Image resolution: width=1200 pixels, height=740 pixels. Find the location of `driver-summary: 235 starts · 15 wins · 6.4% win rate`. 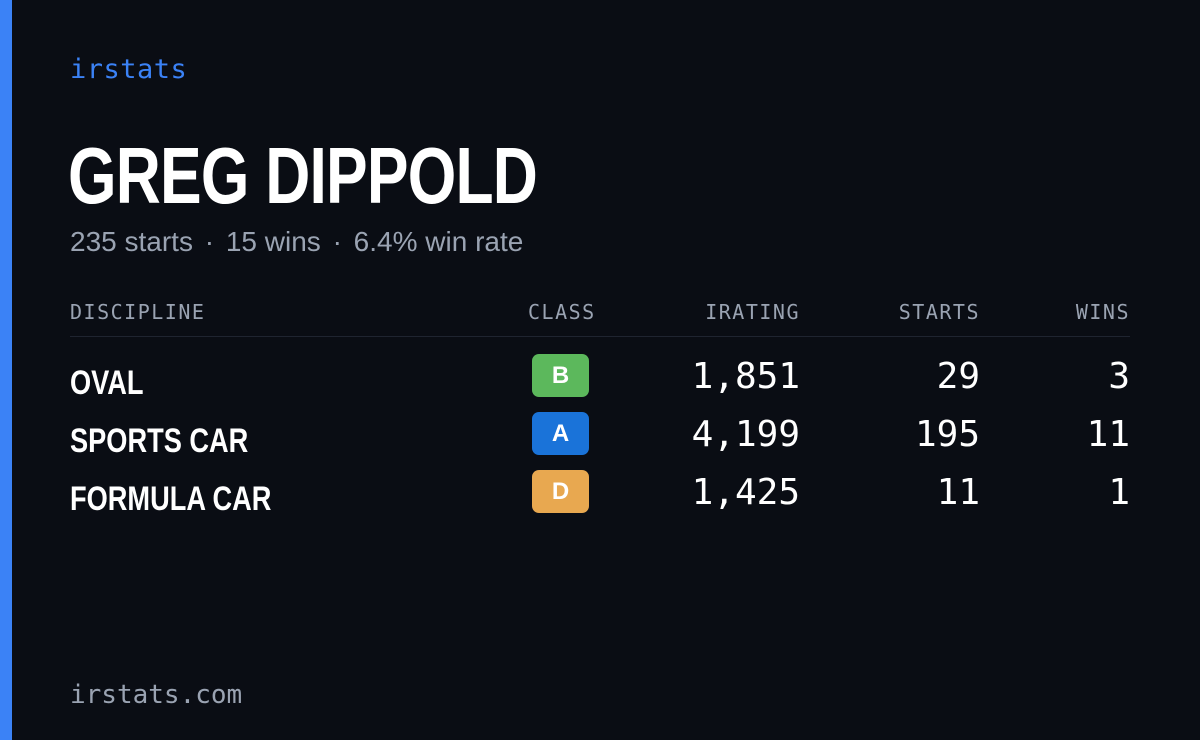

driver-summary: 235 starts · 15 wins · 6.4% win rate is located at coordinates (296, 242).